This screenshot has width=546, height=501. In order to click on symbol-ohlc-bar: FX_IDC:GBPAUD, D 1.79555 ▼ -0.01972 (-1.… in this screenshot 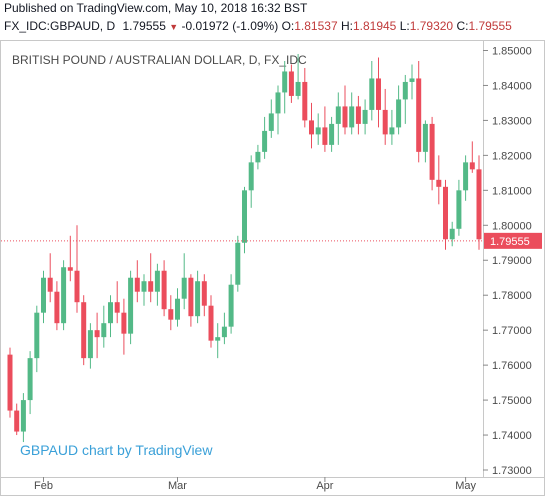, I will do `click(258, 26)`.